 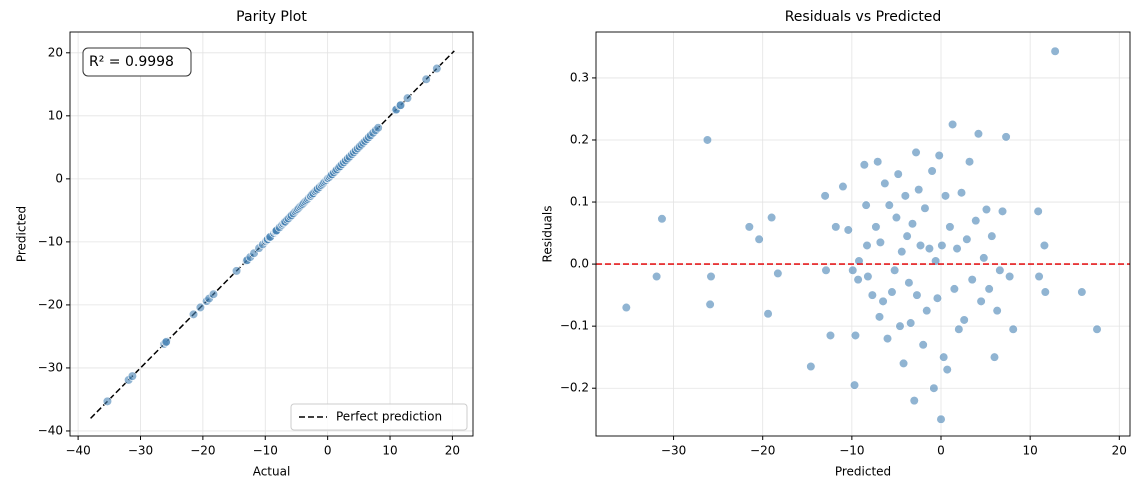 What do you see at coordinates (574, 326) in the screenshot?
I see `y-tick-label: −0.1` at bounding box center [574, 326].